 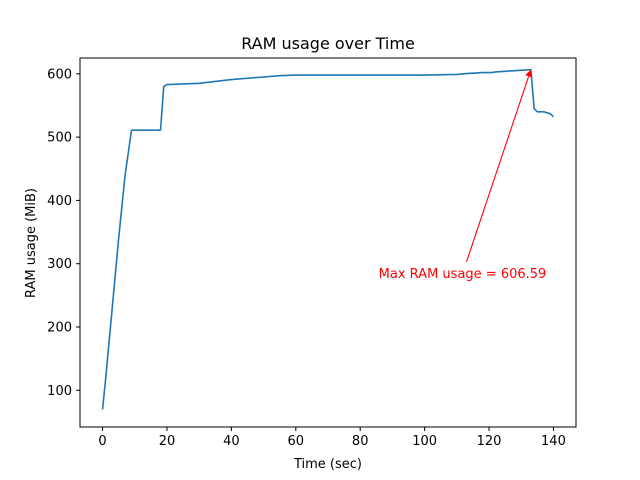 What do you see at coordinates (327, 464) in the screenshot?
I see `x-axis-label: Time (sec)` at bounding box center [327, 464].